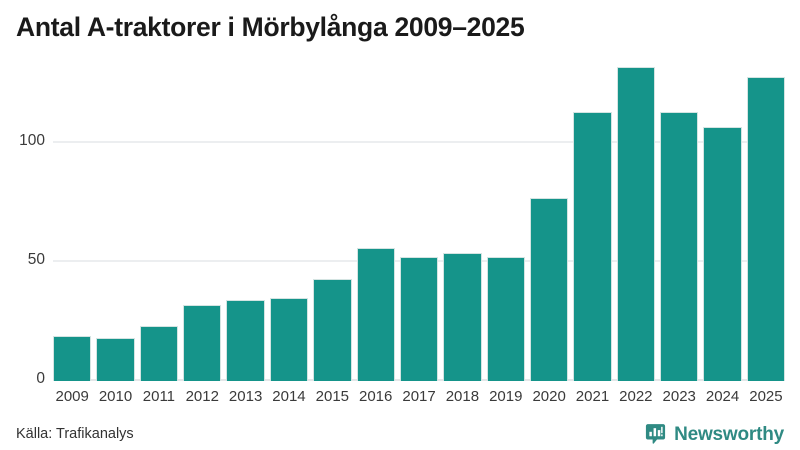  Describe the element at coordinates (636, 396) in the screenshot. I see `x-axis-tick-label: 2022` at that location.